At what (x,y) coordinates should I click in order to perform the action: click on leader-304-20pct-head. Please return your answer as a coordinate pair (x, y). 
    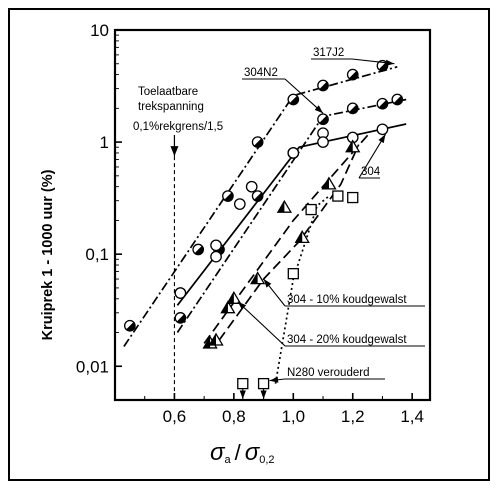
    Looking at the image, I should click on (242, 305).